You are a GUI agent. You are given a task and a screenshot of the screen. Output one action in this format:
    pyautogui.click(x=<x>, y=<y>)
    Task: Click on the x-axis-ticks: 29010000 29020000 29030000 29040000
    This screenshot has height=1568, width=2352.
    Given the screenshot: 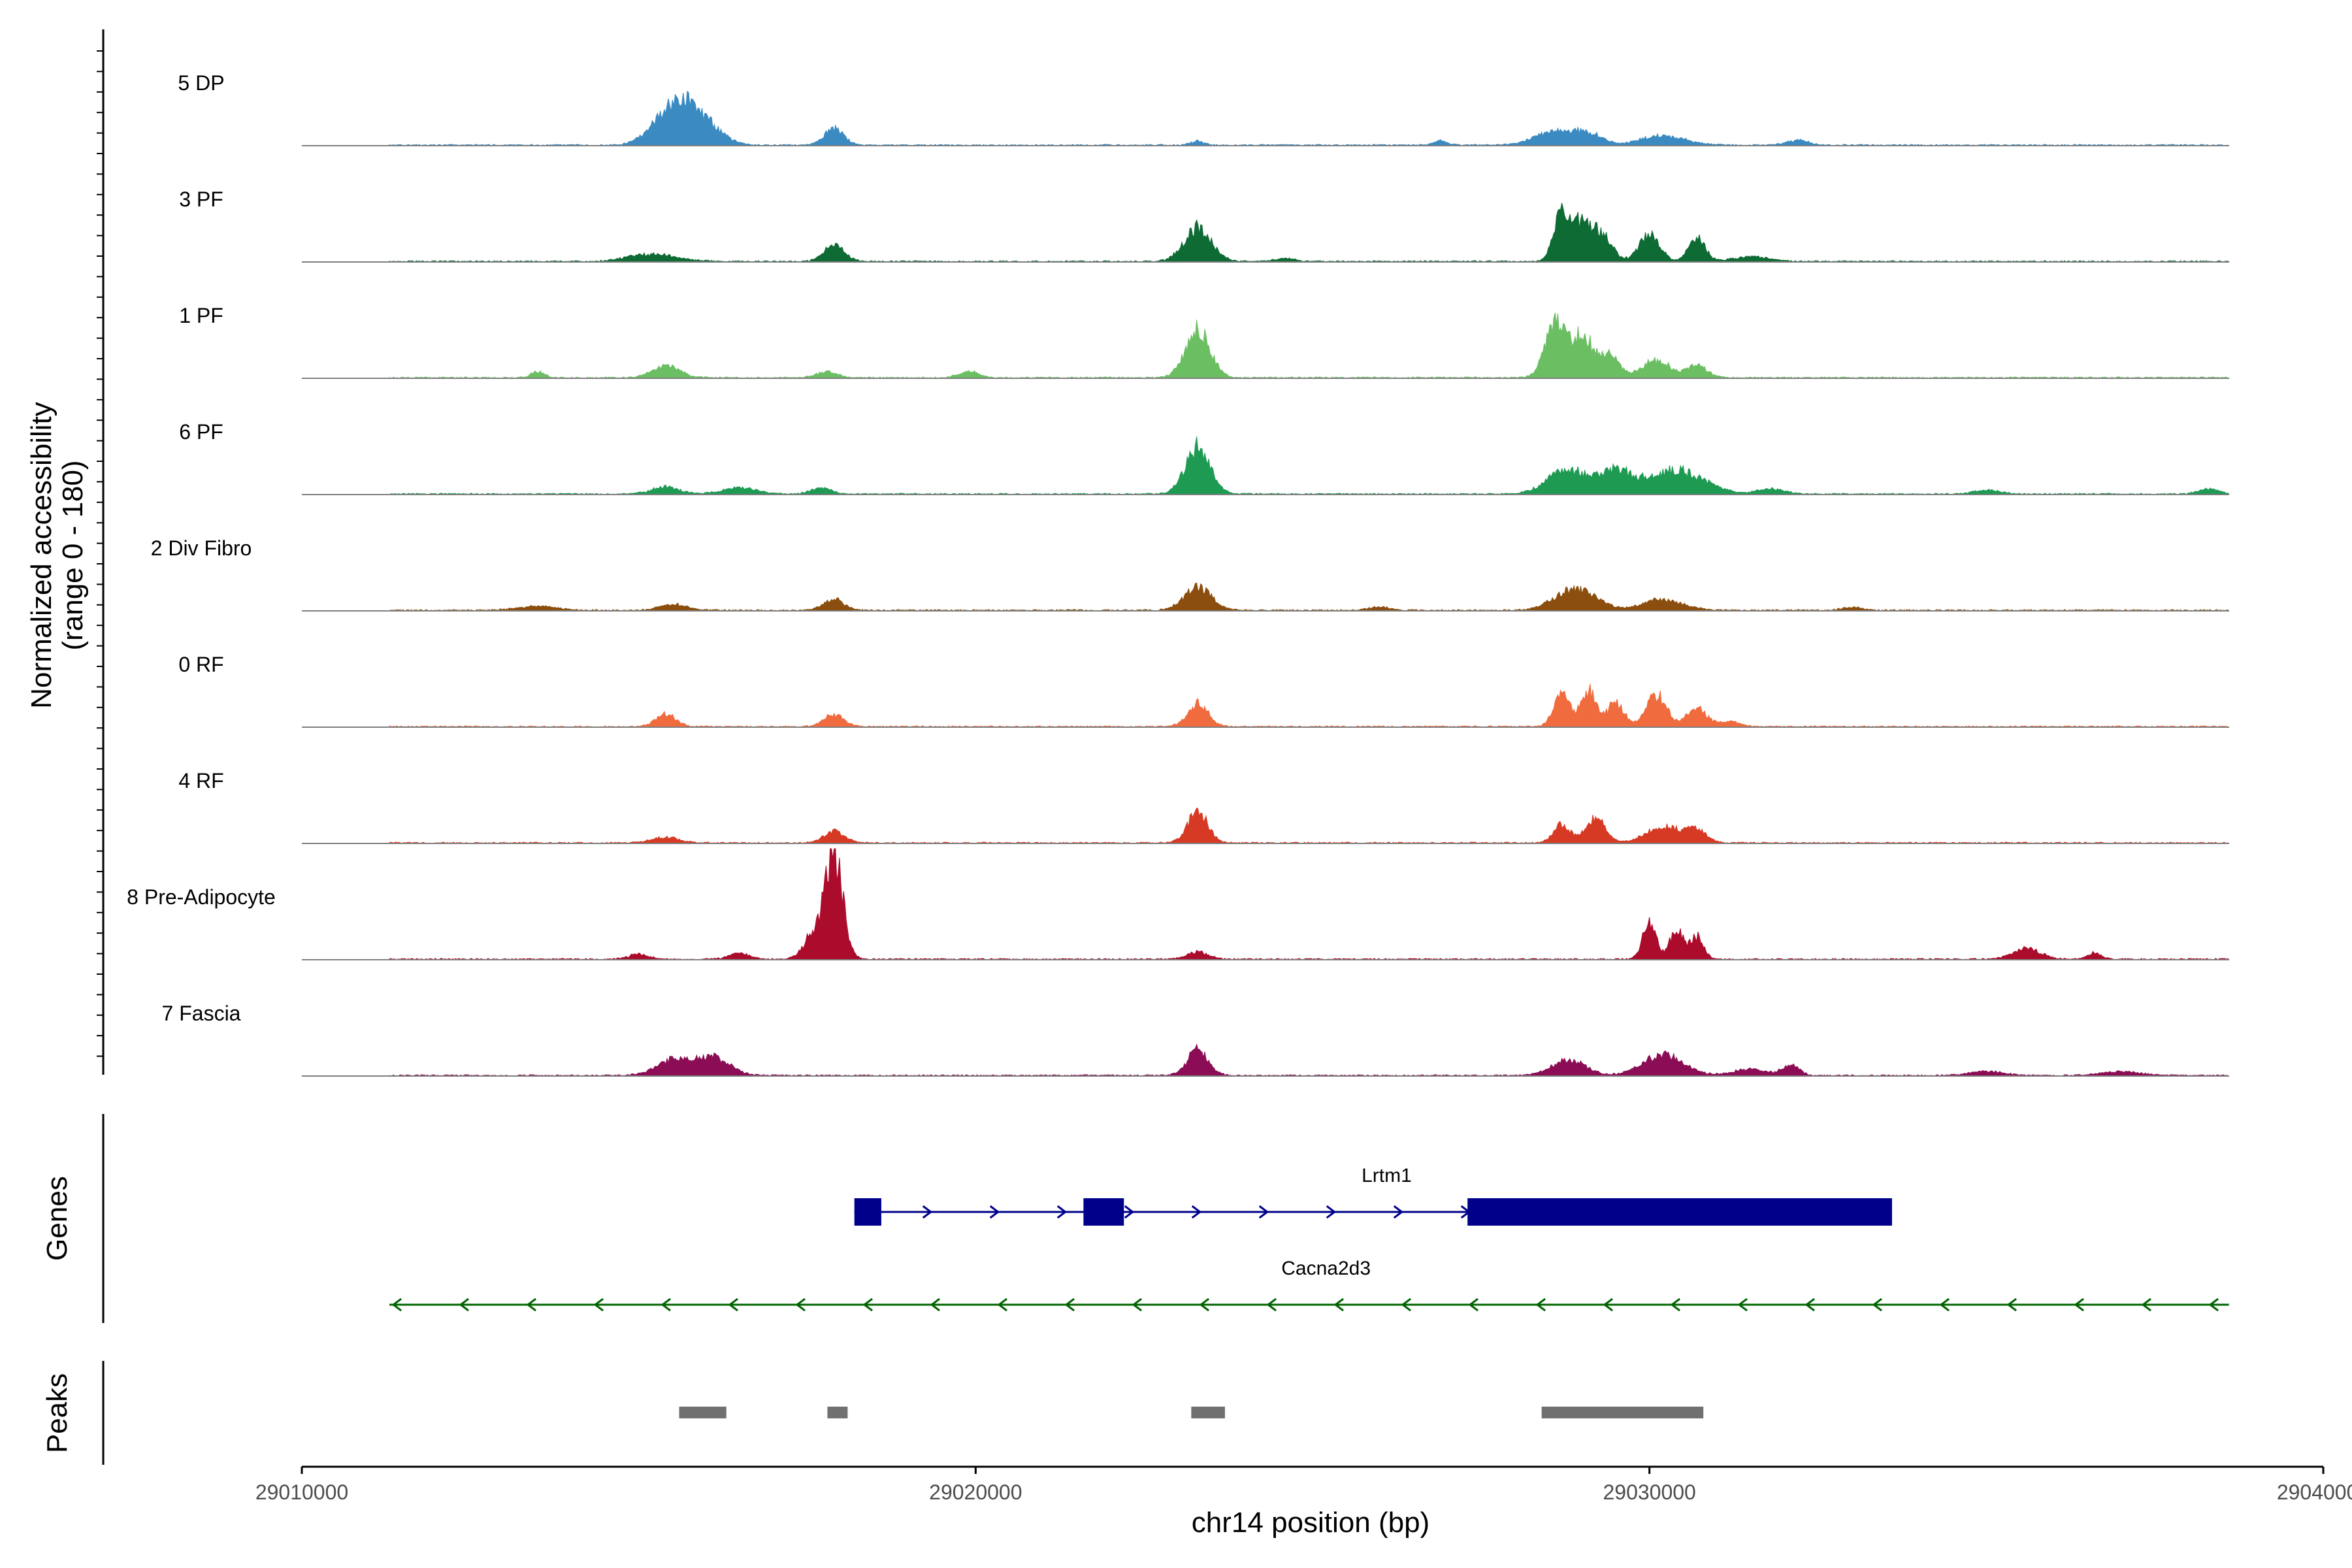 What is the action you would take?
    pyautogui.click(x=1303, y=1485)
    